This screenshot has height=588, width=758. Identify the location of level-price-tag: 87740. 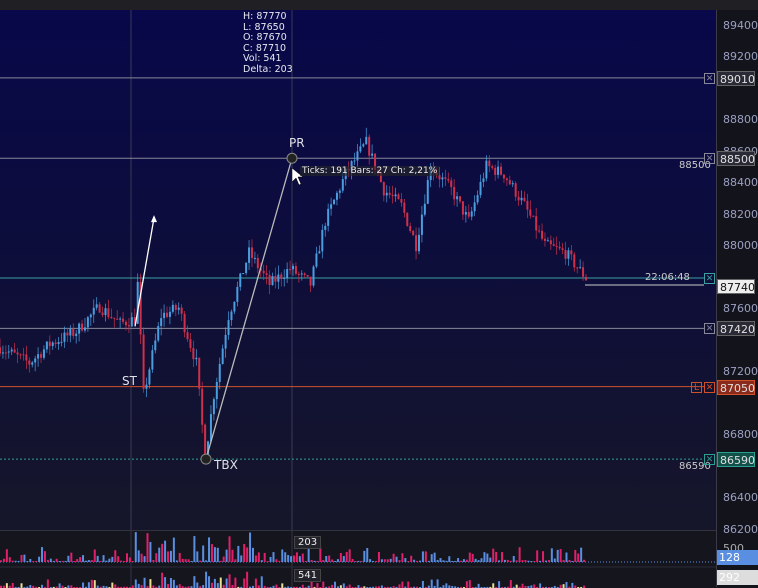
(736, 286).